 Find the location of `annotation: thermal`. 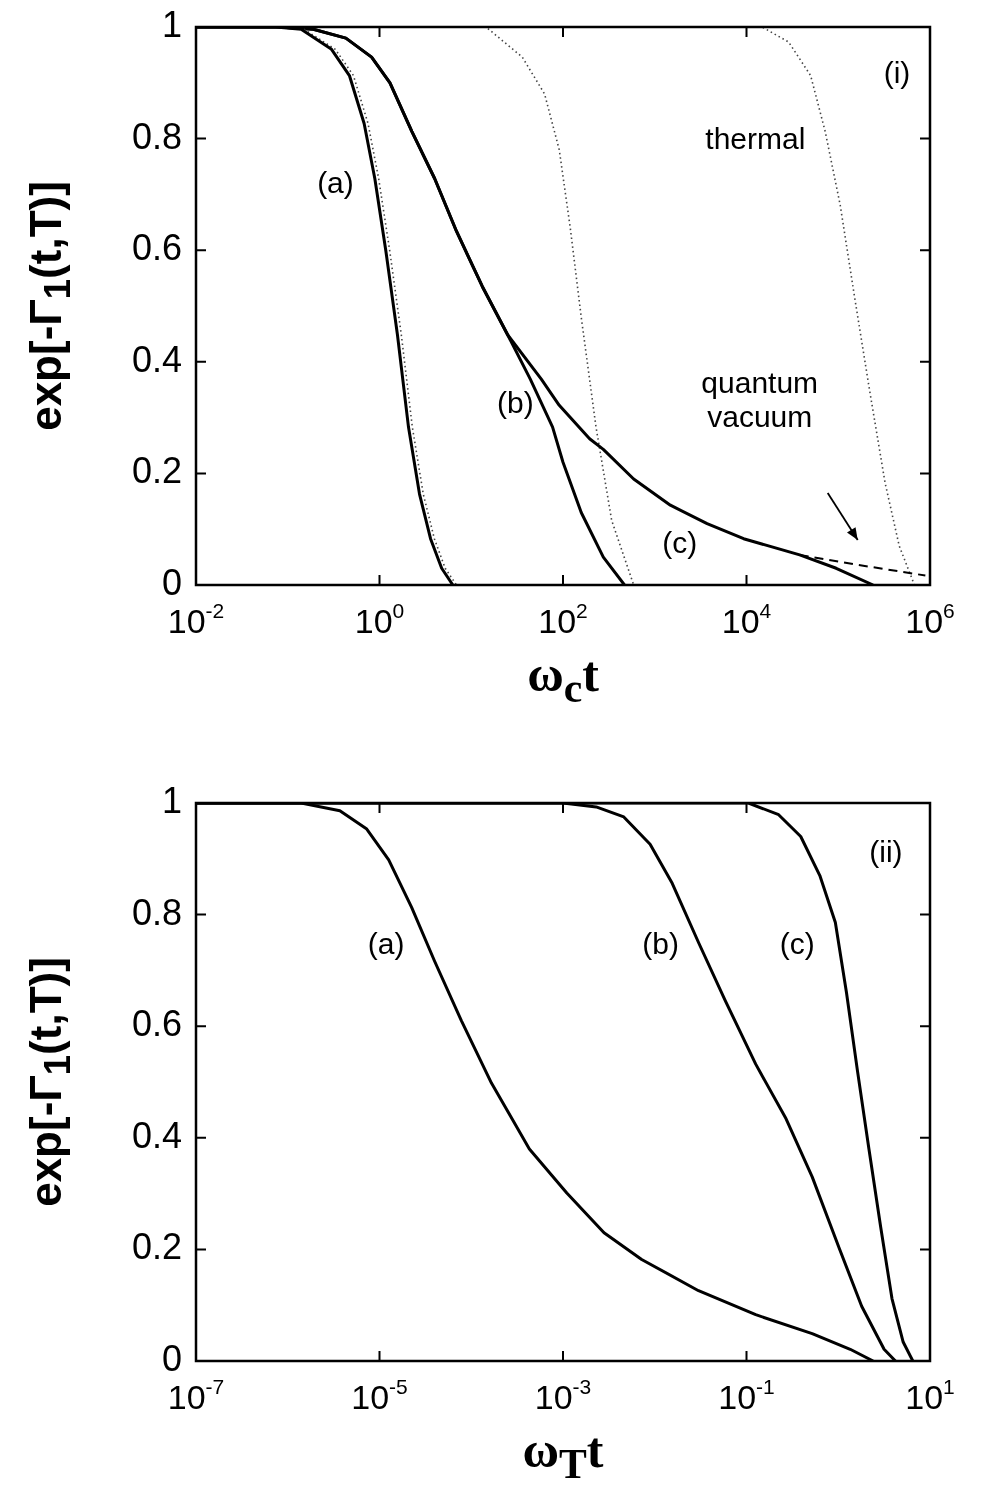

annotation: thermal is located at coordinates (755, 138).